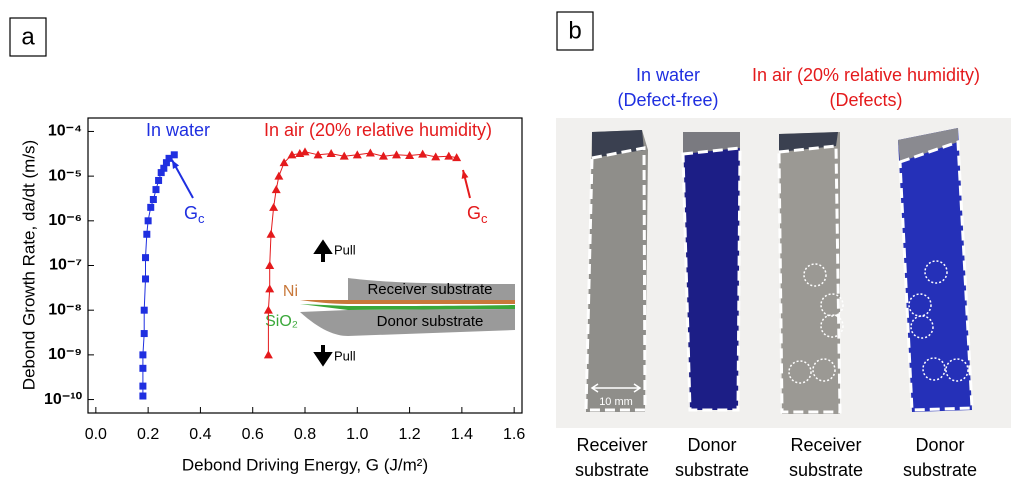 The height and width of the screenshot is (483, 1019). What do you see at coordinates (866, 75) in the screenshot?
I see `photo-title: In air (20% relative humidity)` at bounding box center [866, 75].